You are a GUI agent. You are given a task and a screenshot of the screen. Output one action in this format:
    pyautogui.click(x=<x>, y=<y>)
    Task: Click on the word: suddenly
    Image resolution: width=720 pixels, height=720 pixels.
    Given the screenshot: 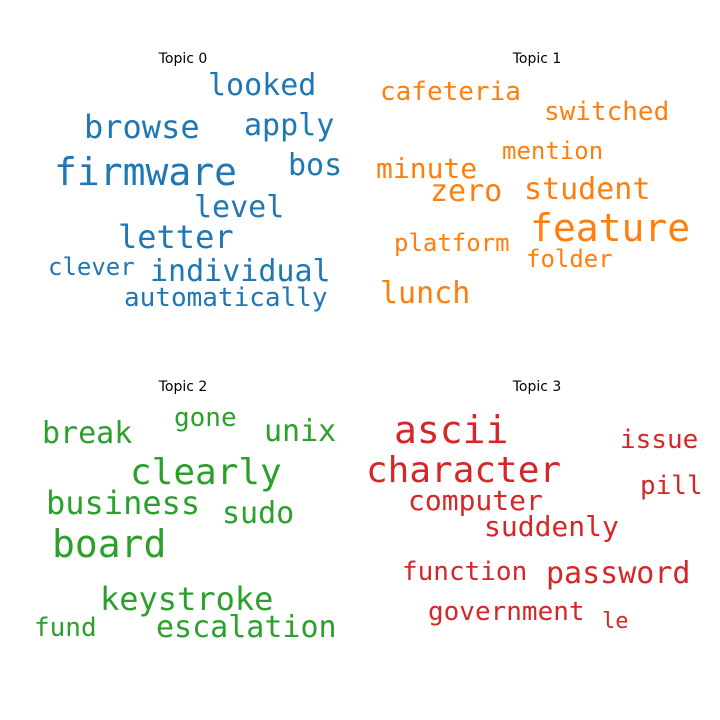 What is the action you would take?
    pyautogui.click(x=551, y=526)
    